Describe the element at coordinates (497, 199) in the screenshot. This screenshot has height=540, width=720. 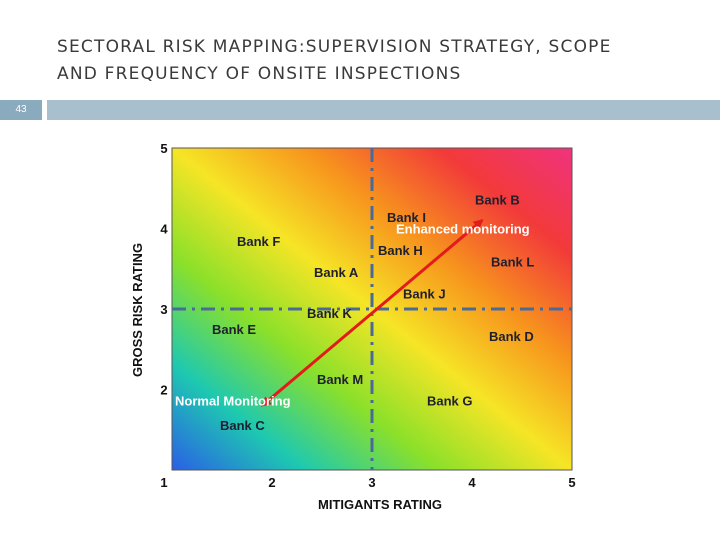
I see `bank-label: Bank B` at that location.